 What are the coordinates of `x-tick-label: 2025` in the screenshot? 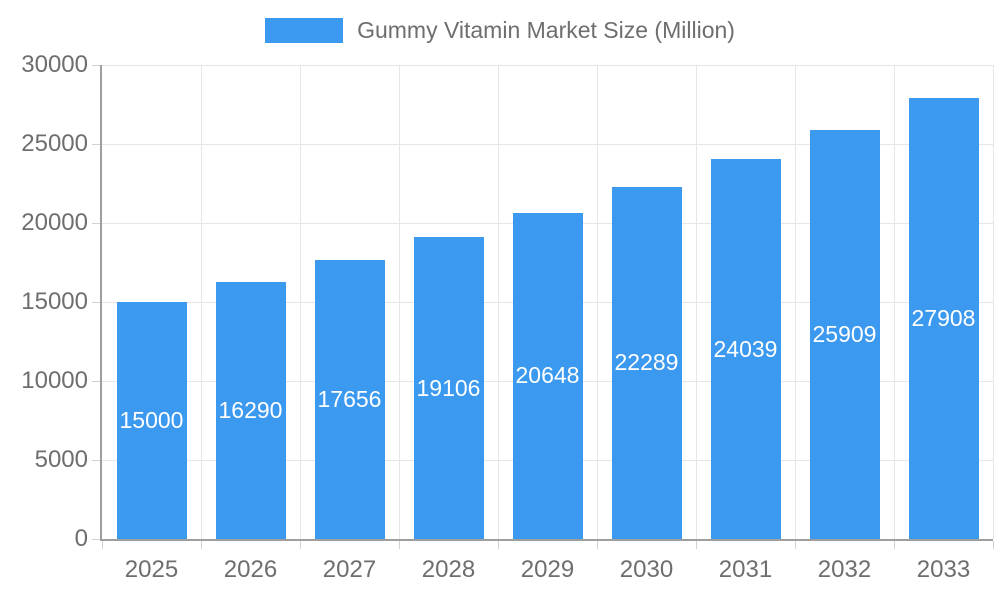 It's located at (151, 569).